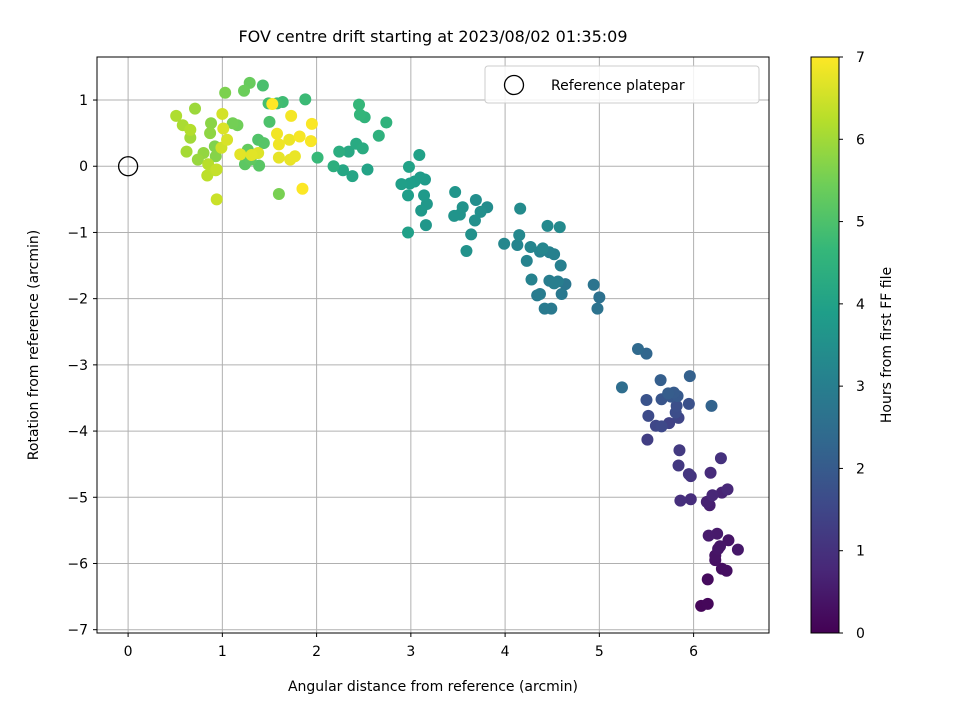 The width and height of the screenshot is (960, 724). Describe the element at coordinates (599, 652) in the screenshot. I see `x-tick-label: 5` at that location.